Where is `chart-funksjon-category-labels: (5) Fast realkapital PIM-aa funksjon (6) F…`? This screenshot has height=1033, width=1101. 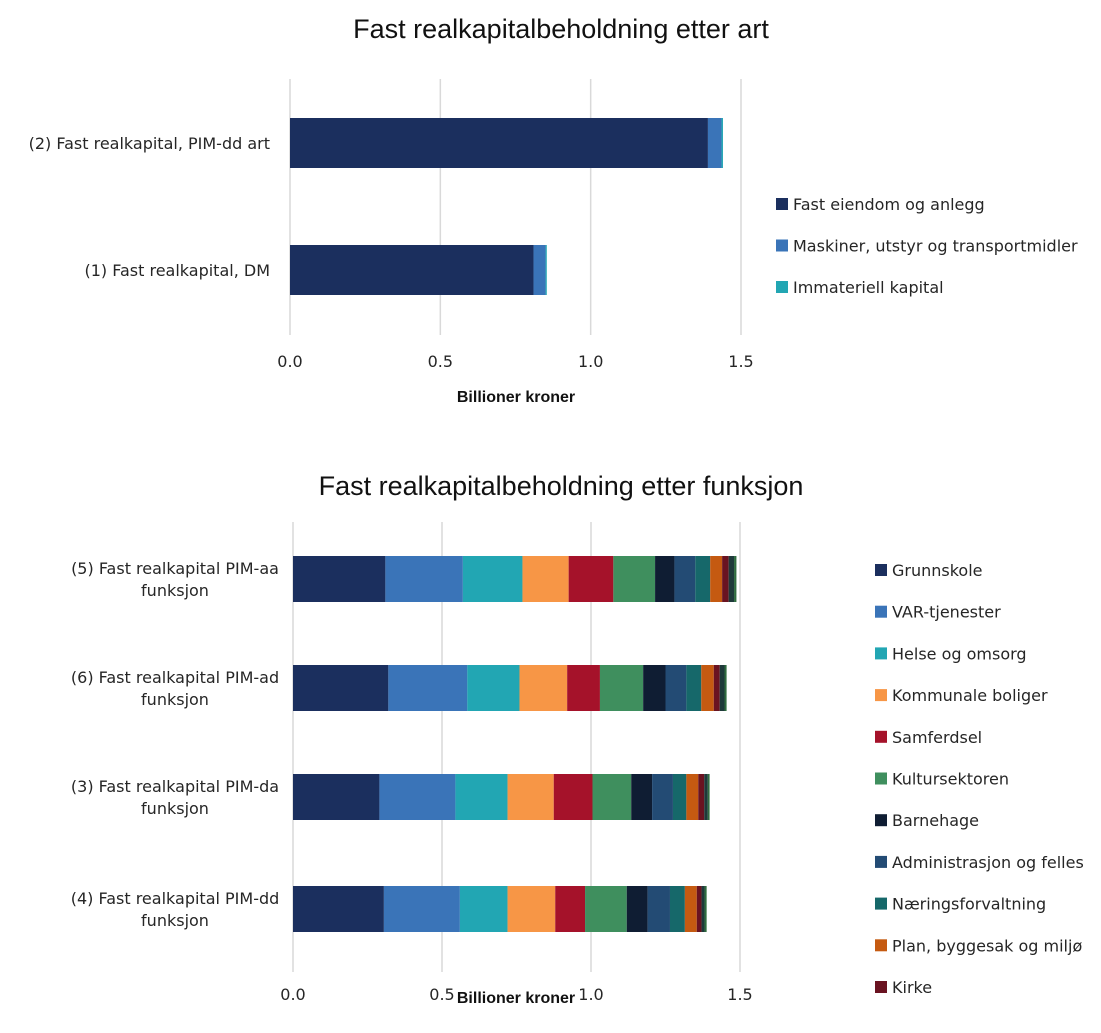
chart-funksjon-category-labels: (5) Fast realkapital PIM-aa funksjon (6) F… is located at coordinates (175, 744).